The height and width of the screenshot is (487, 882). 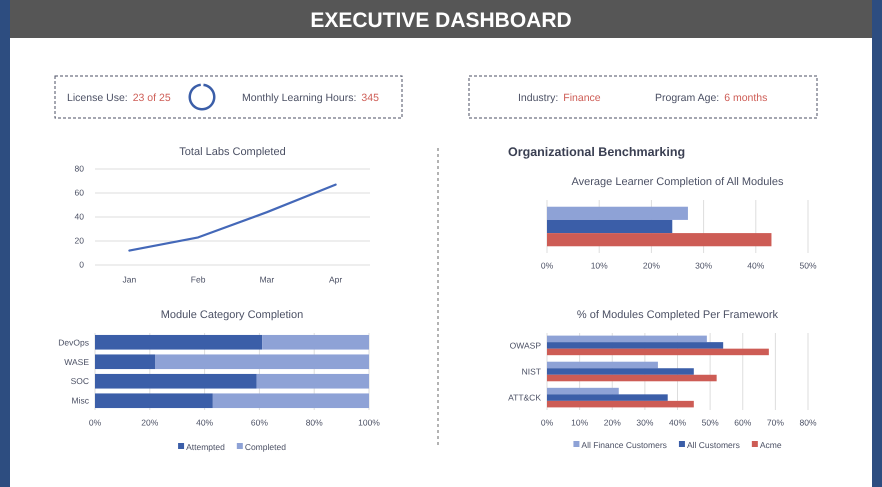 What do you see at coordinates (775, 423) in the screenshot?
I see `x-tick-label: 70%` at bounding box center [775, 423].